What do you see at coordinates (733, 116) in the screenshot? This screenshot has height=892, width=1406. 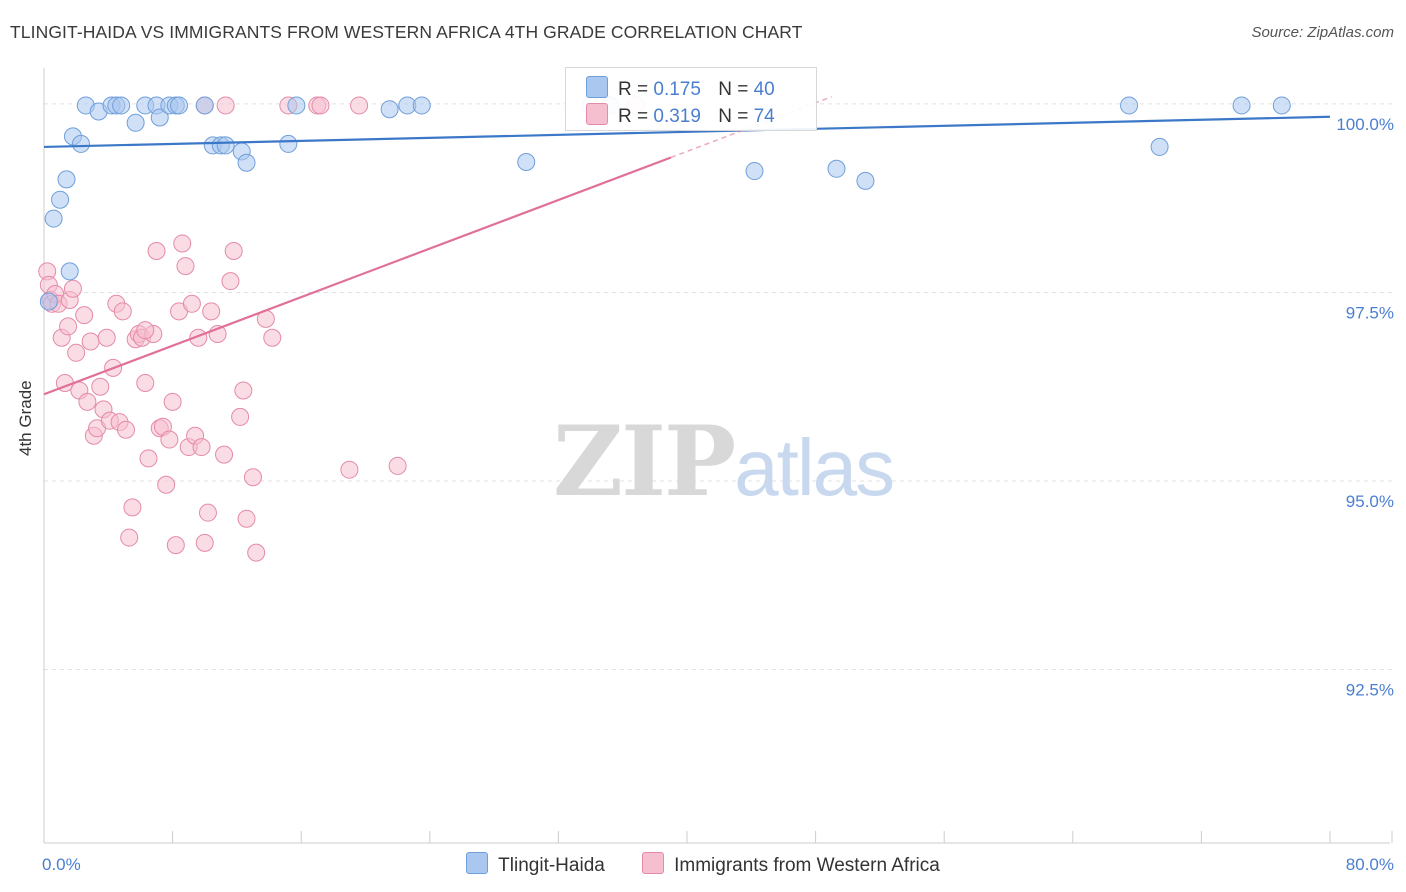 I see `legend-n-label: N =` at bounding box center [733, 116].